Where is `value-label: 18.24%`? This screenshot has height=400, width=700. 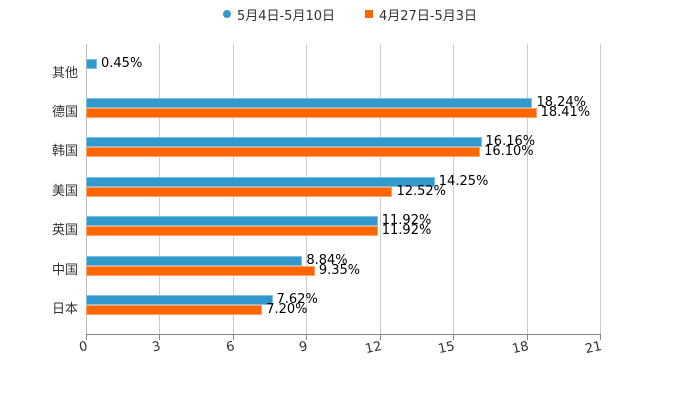
value-label: 18.24% is located at coordinates (561, 102).